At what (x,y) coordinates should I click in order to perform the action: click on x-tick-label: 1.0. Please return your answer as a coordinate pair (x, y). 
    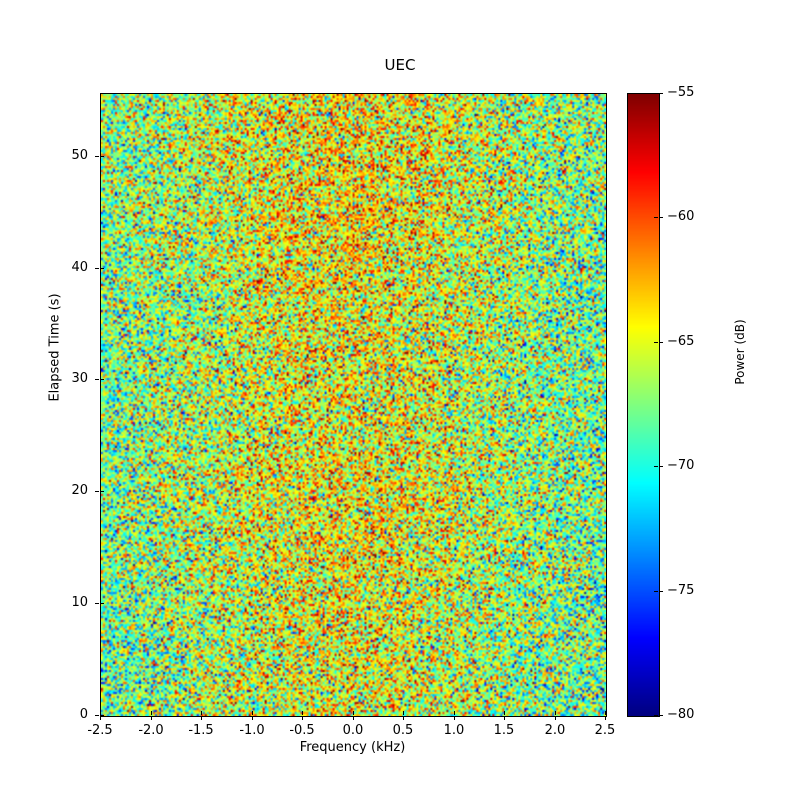
    Looking at the image, I should click on (454, 730).